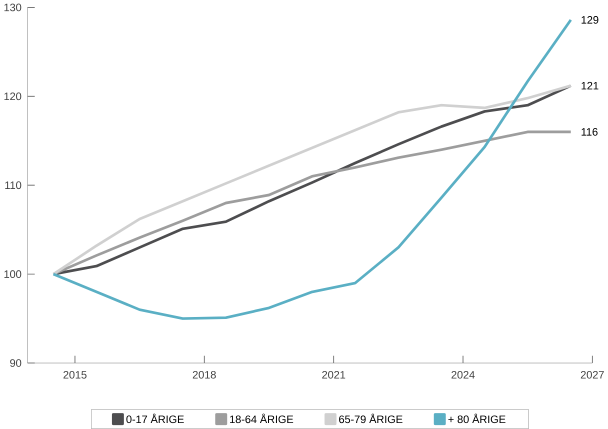 This screenshot has width=608, height=429. Describe the element at coordinates (75, 374) in the screenshot. I see `x-tick-label: 2015` at that location.